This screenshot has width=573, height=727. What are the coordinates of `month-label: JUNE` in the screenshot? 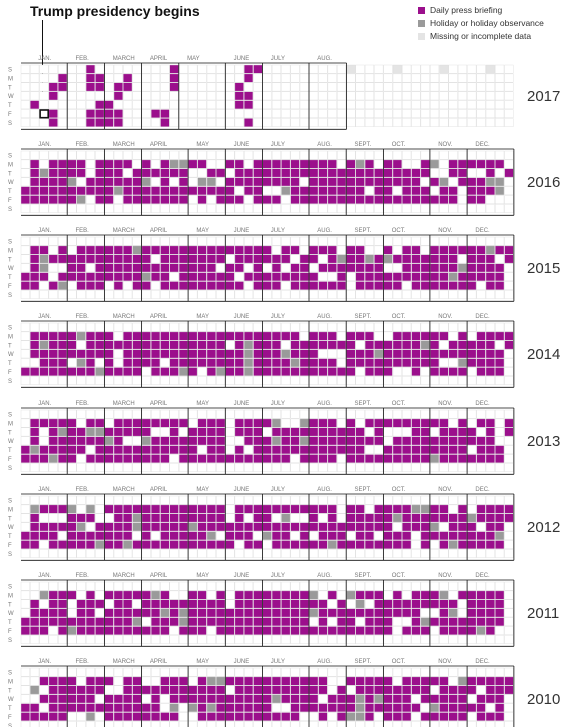 It's located at (242, 145).